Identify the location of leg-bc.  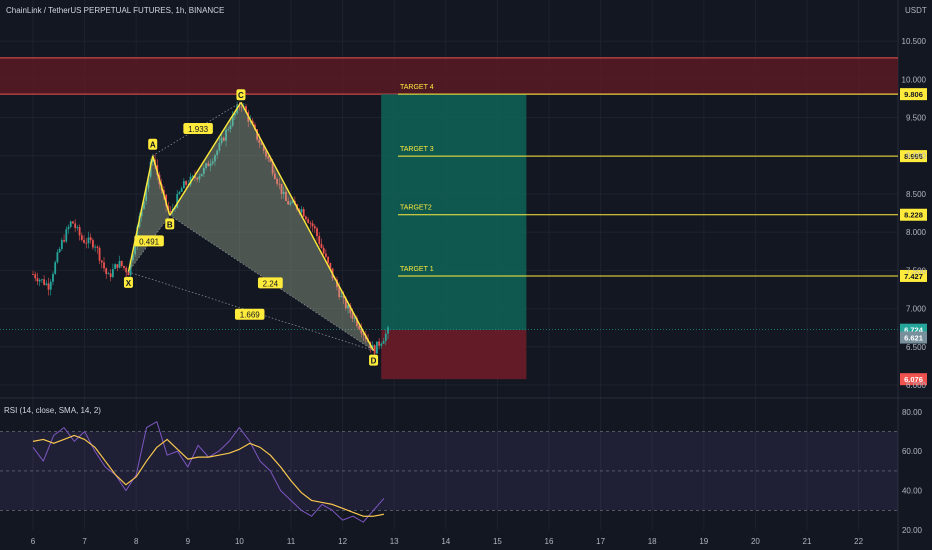
(205, 158).